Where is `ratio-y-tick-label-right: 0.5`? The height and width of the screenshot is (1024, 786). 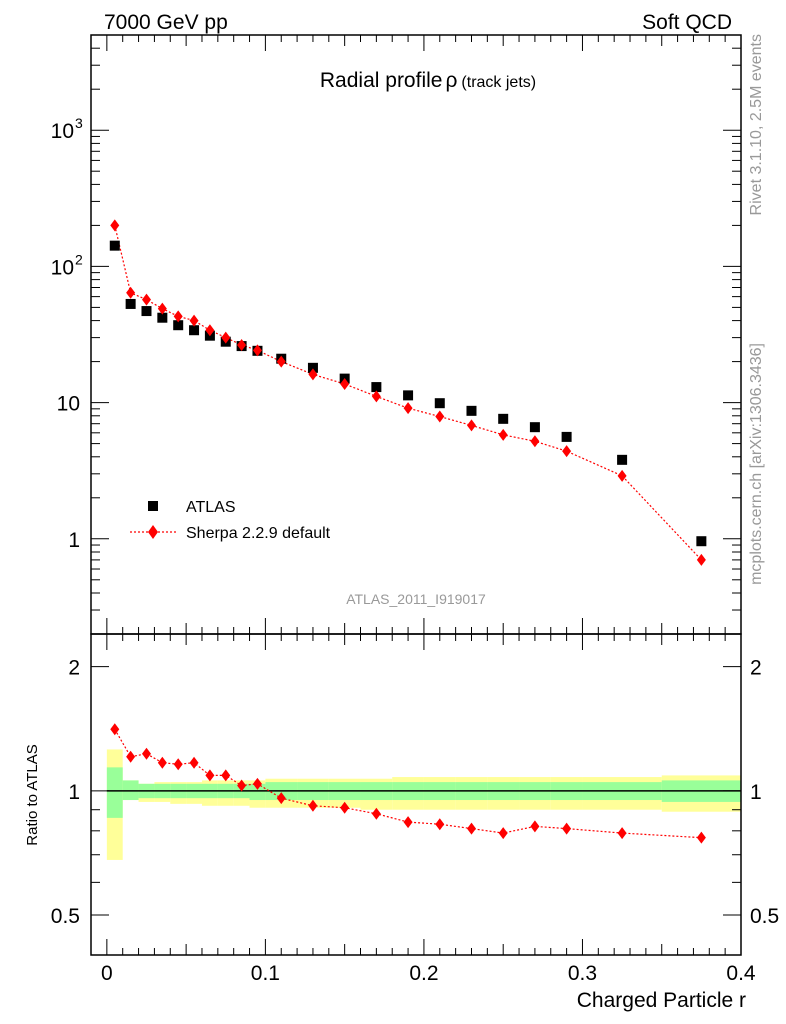
ratio-y-tick-label-right: 0.5 is located at coordinates (764, 916).